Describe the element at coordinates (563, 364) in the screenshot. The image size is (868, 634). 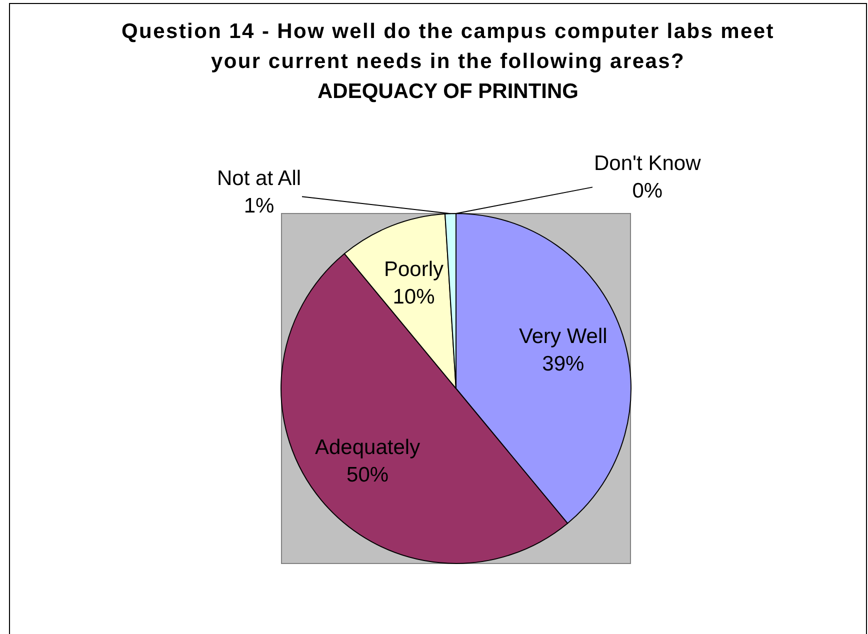
I see `data-label: 39%` at that location.